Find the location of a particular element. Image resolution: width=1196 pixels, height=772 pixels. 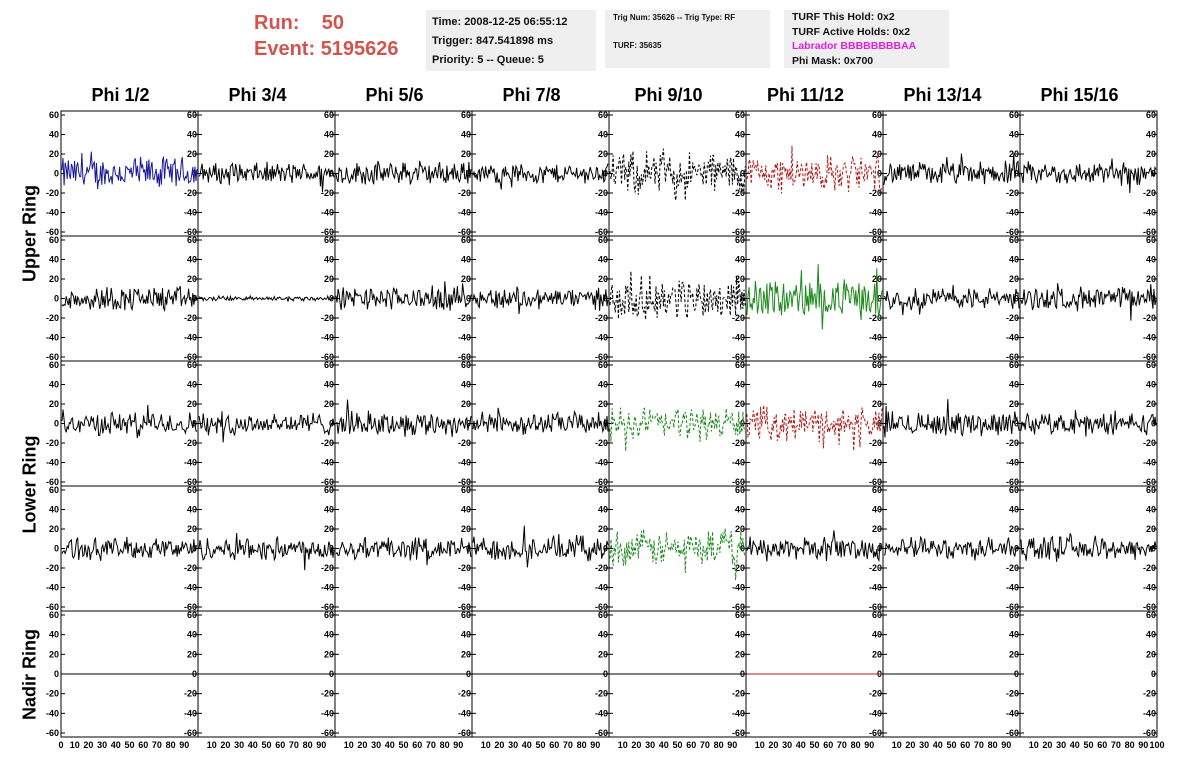

x-tick-label: 30 is located at coordinates (924, 745).